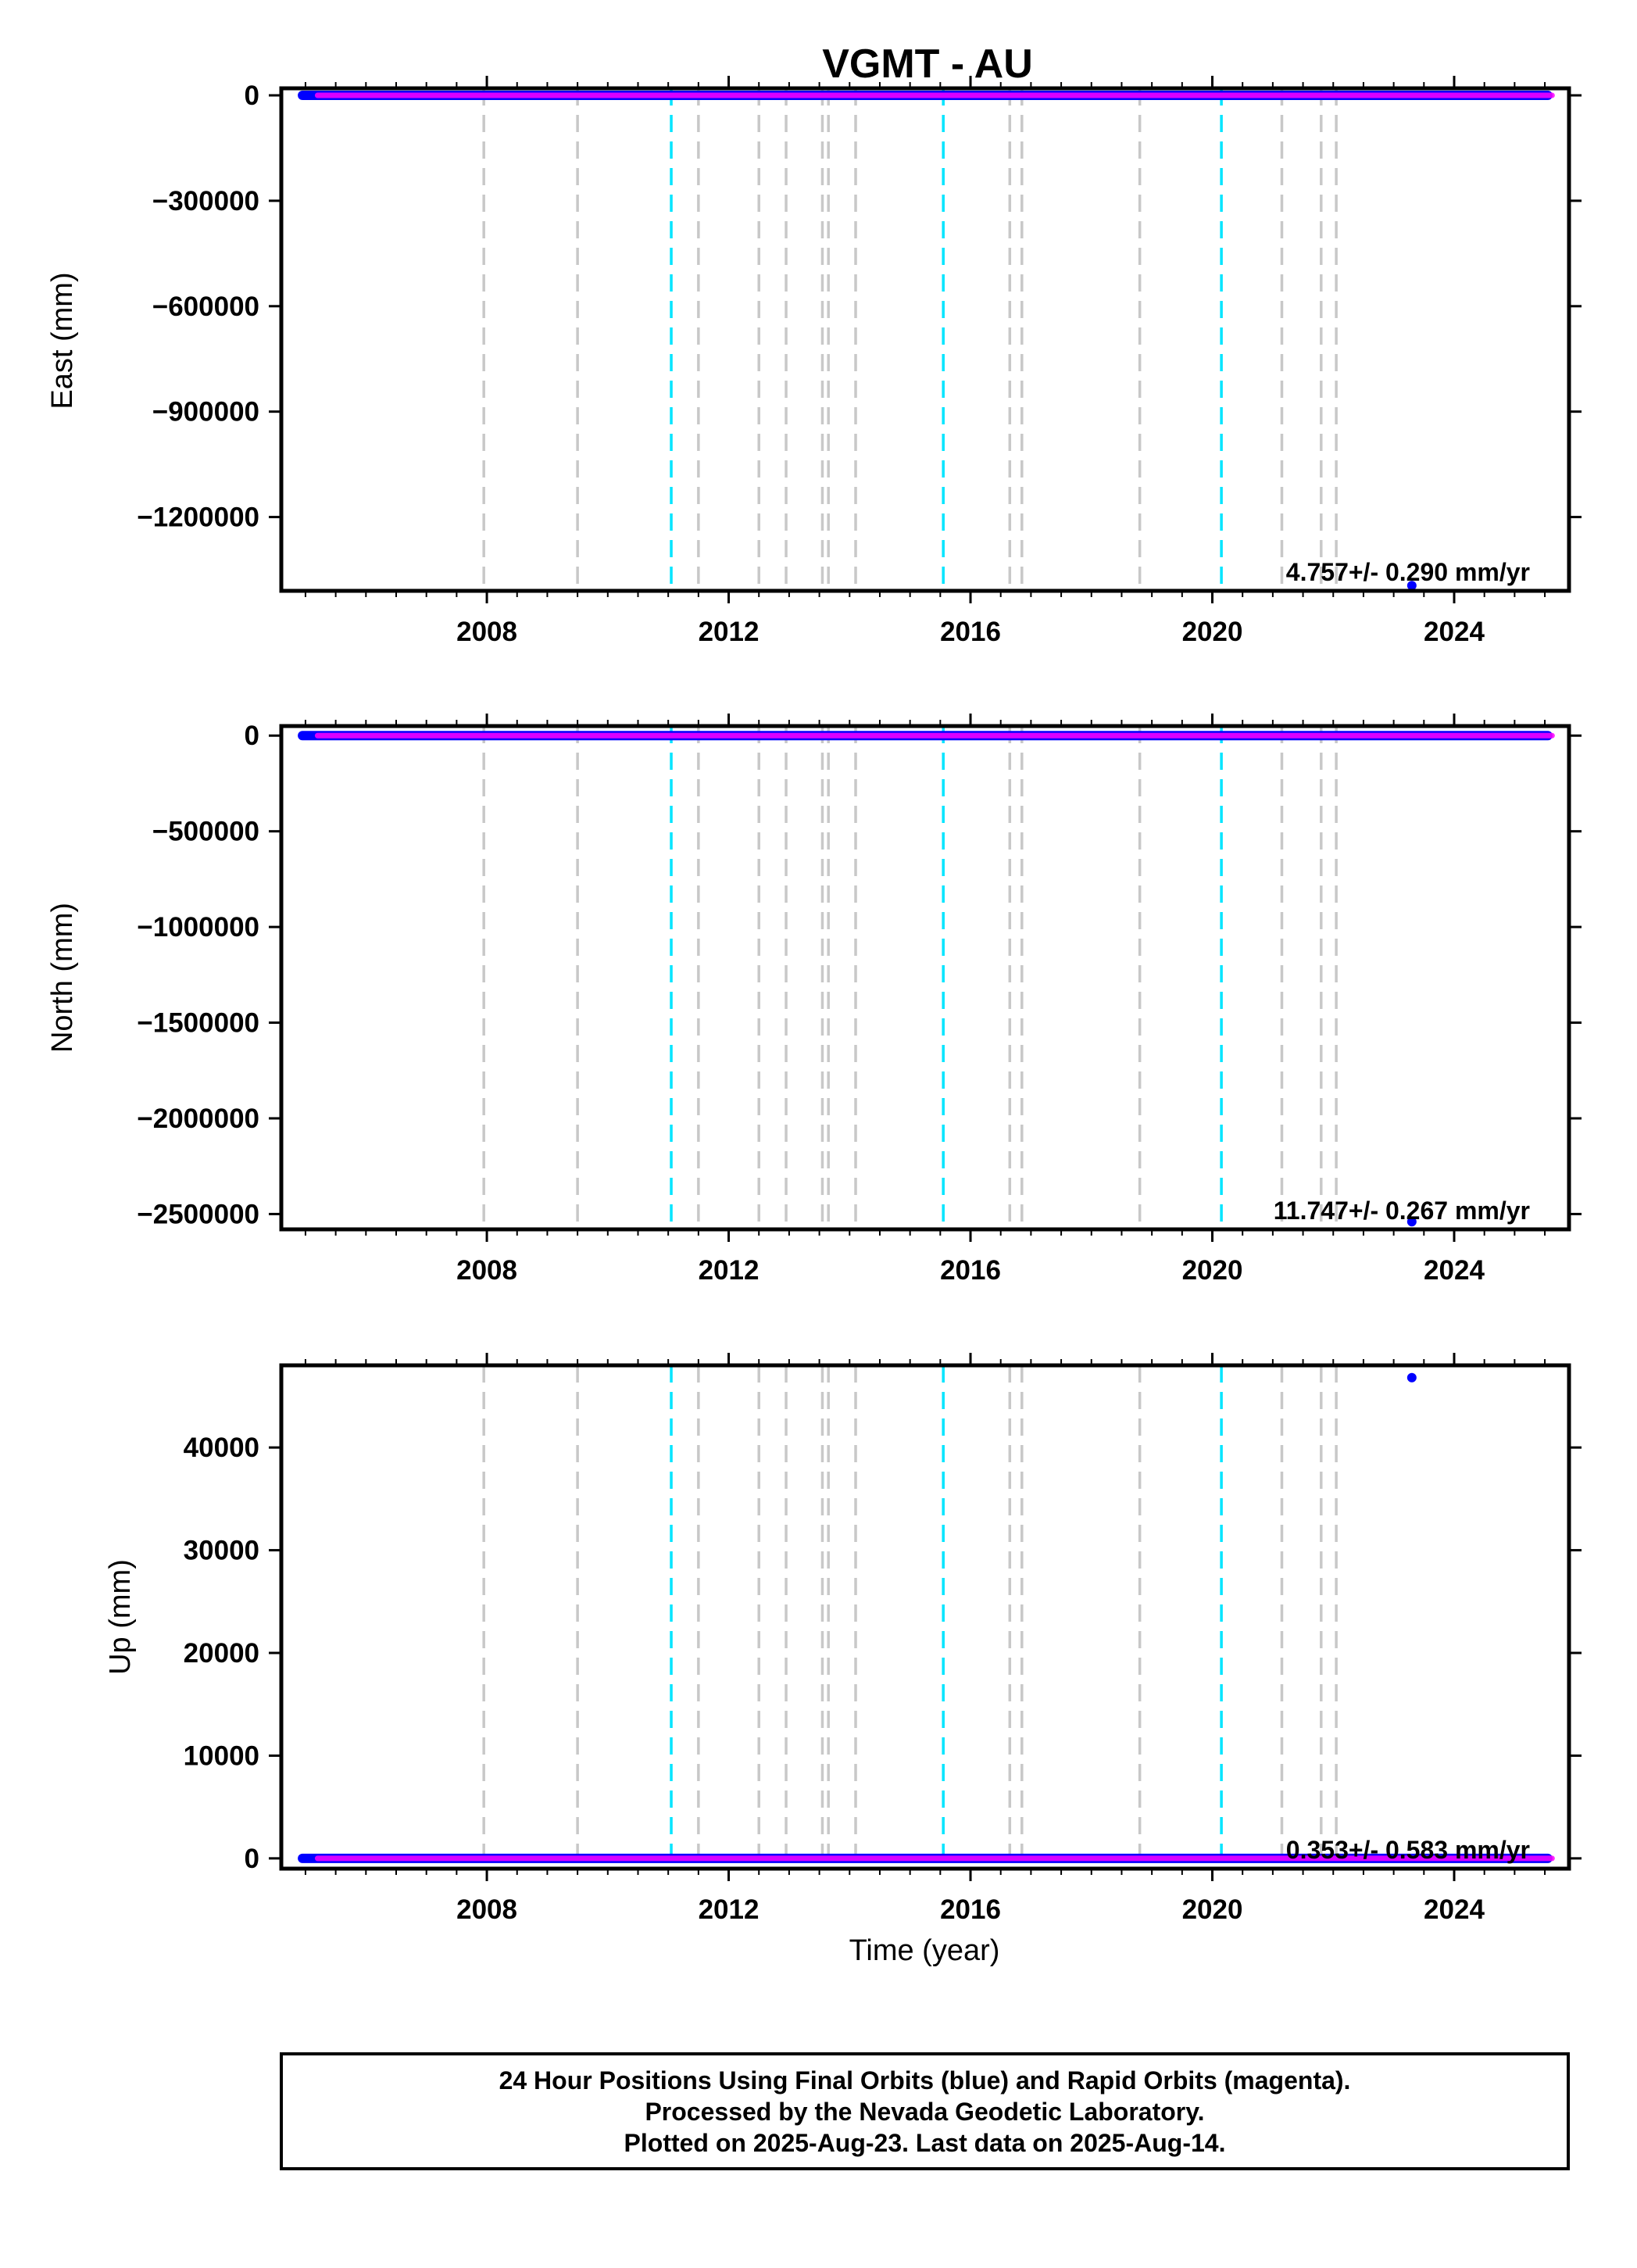 This screenshot has height=2268, width=1637. Describe the element at coordinates (221, 1755) in the screenshot. I see `y-tick-label: 10000` at that location.